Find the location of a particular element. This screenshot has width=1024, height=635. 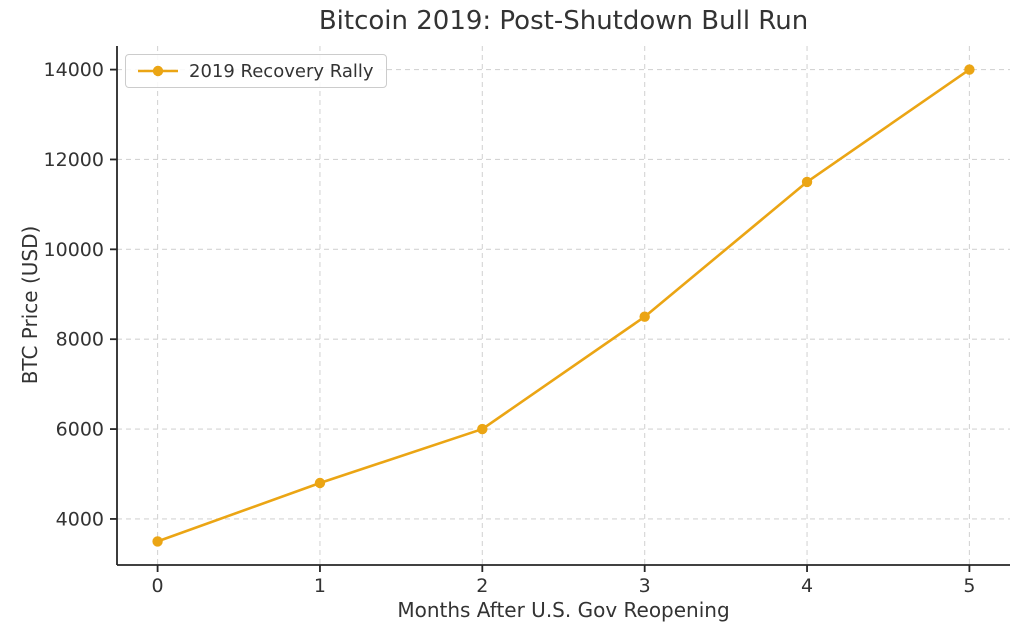

legend-box: 2019 Recovery Rally is located at coordinates (256, 71).